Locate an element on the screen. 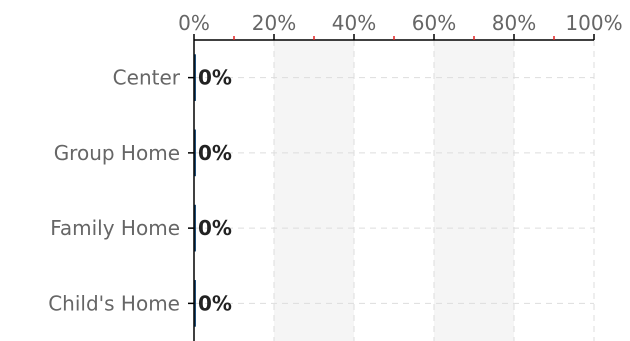 The image size is (630, 341). x-tick-label: 60% is located at coordinates (434, 23).